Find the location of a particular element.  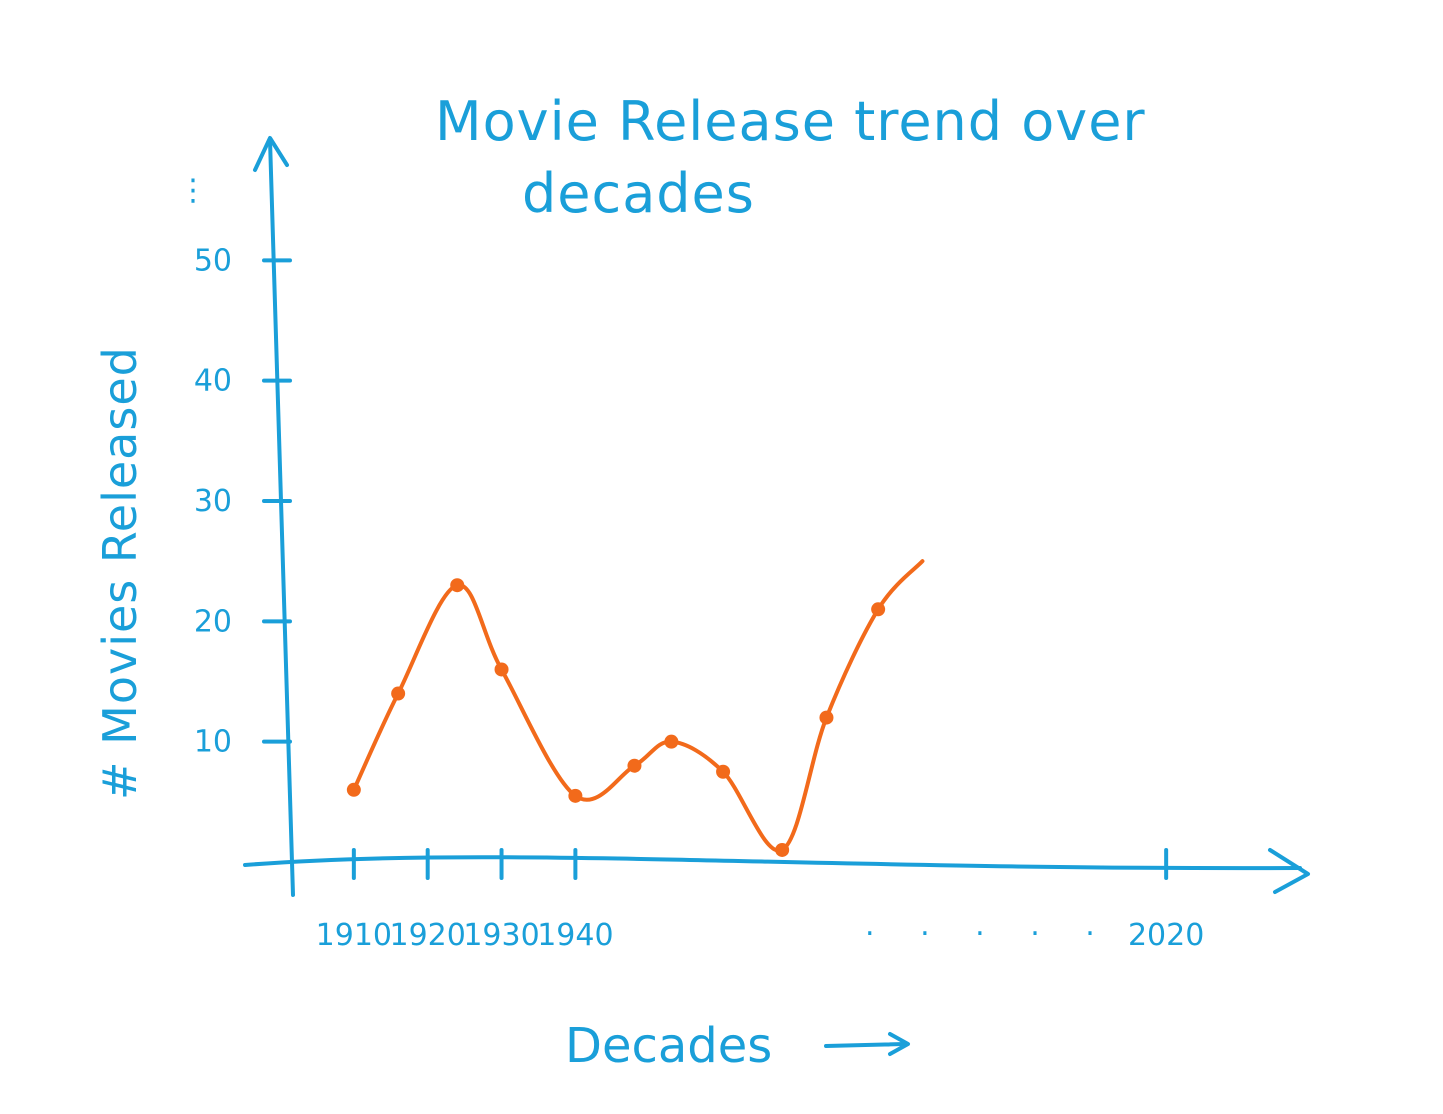

chart-title-line-1: Movie Release trend over is located at coordinates (790, 121).